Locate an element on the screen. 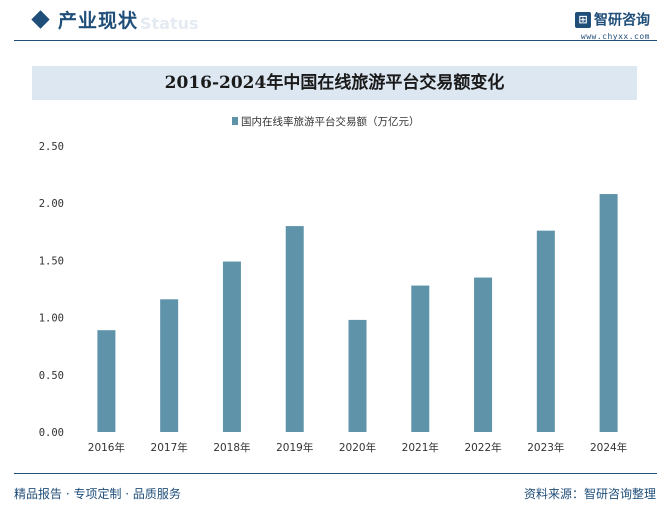 The image size is (670, 506). brand-logo: ⊞ 智研咨询 www.chyxx.com is located at coordinates (612, 25).